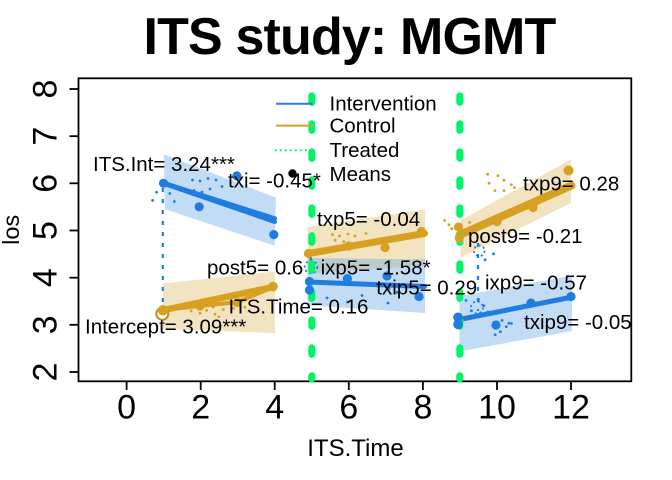 This screenshot has height=480, width=672. I want to click on svg-text: txip9= -0.05, so click(578, 322).